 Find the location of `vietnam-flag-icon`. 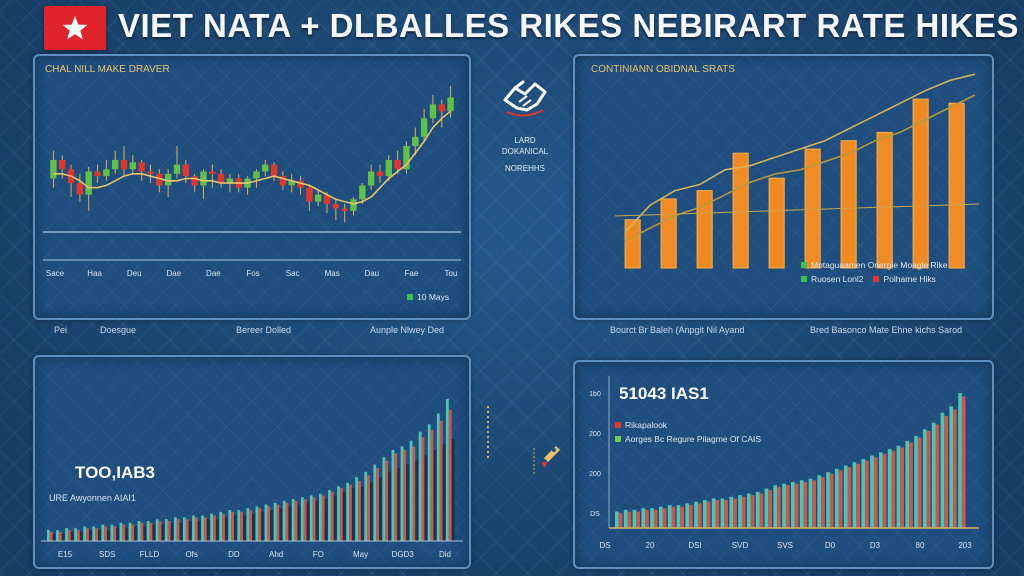

vietnam-flag-icon is located at coordinates (75, 28).